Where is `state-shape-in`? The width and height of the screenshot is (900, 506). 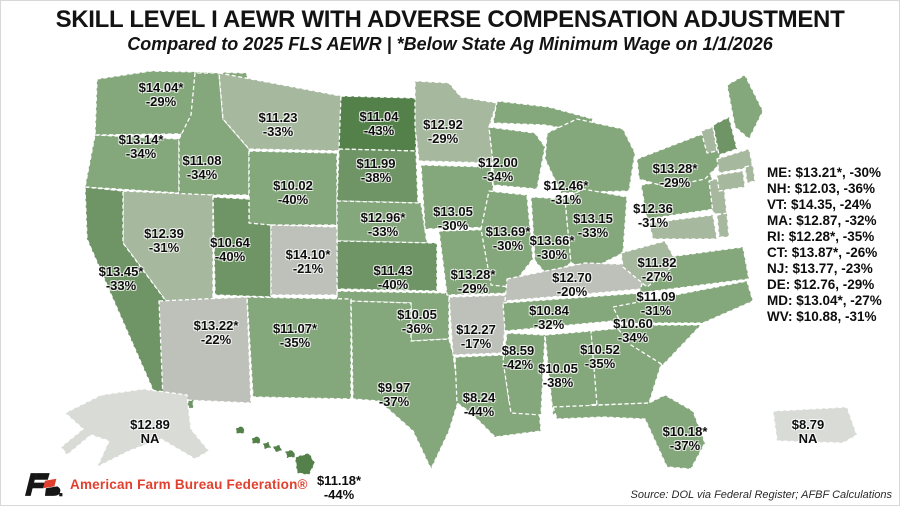 state-shape-in is located at coordinates (551, 237).